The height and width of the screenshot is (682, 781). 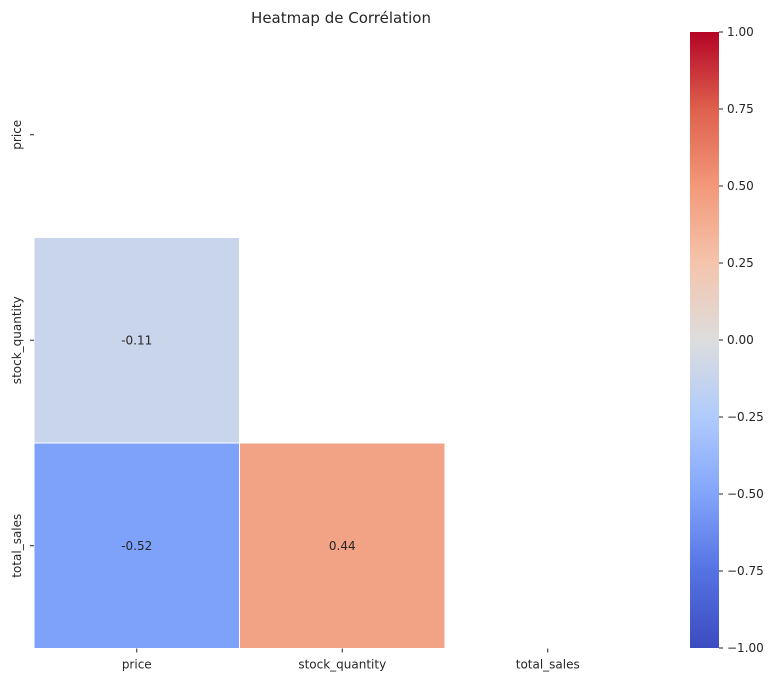 I want to click on y-tick-label: total_sales, so click(x=17, y=546).